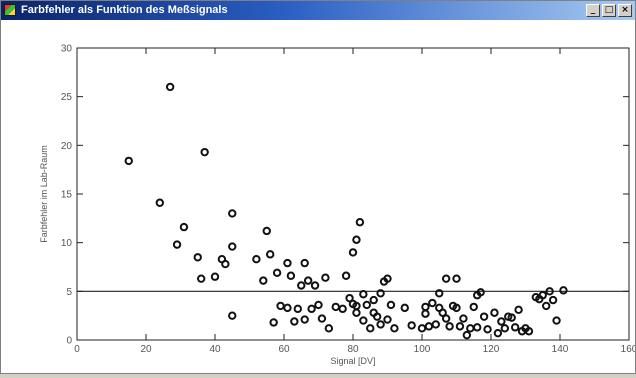  What do you see at coordinates (67, 49) in the screenshot?
I see `y-tick-label: 30` at bounding box center [67, 49].